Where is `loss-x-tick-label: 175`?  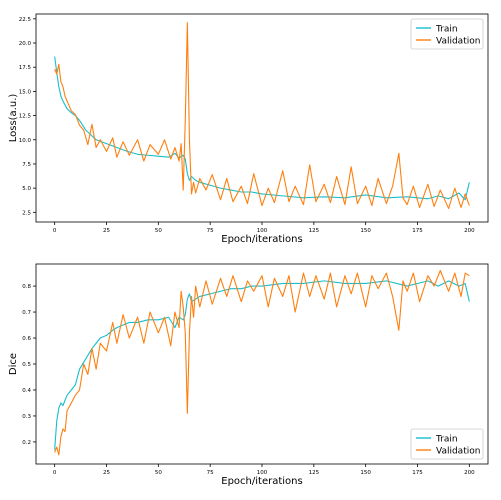
loss-x-tick-label: 175 is located at coordinates (417, 231).